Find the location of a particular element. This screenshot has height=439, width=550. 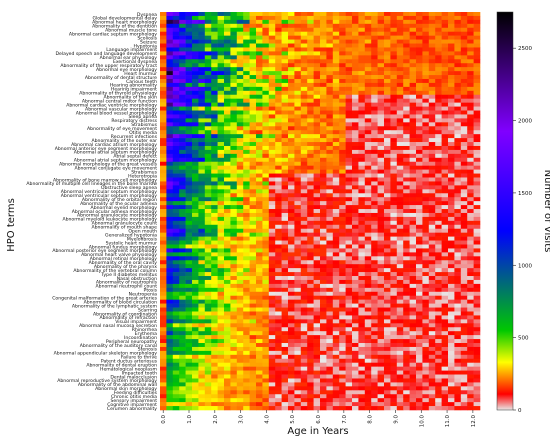

y-tick-label: Hypotonia is located at coordinates (145, 46).